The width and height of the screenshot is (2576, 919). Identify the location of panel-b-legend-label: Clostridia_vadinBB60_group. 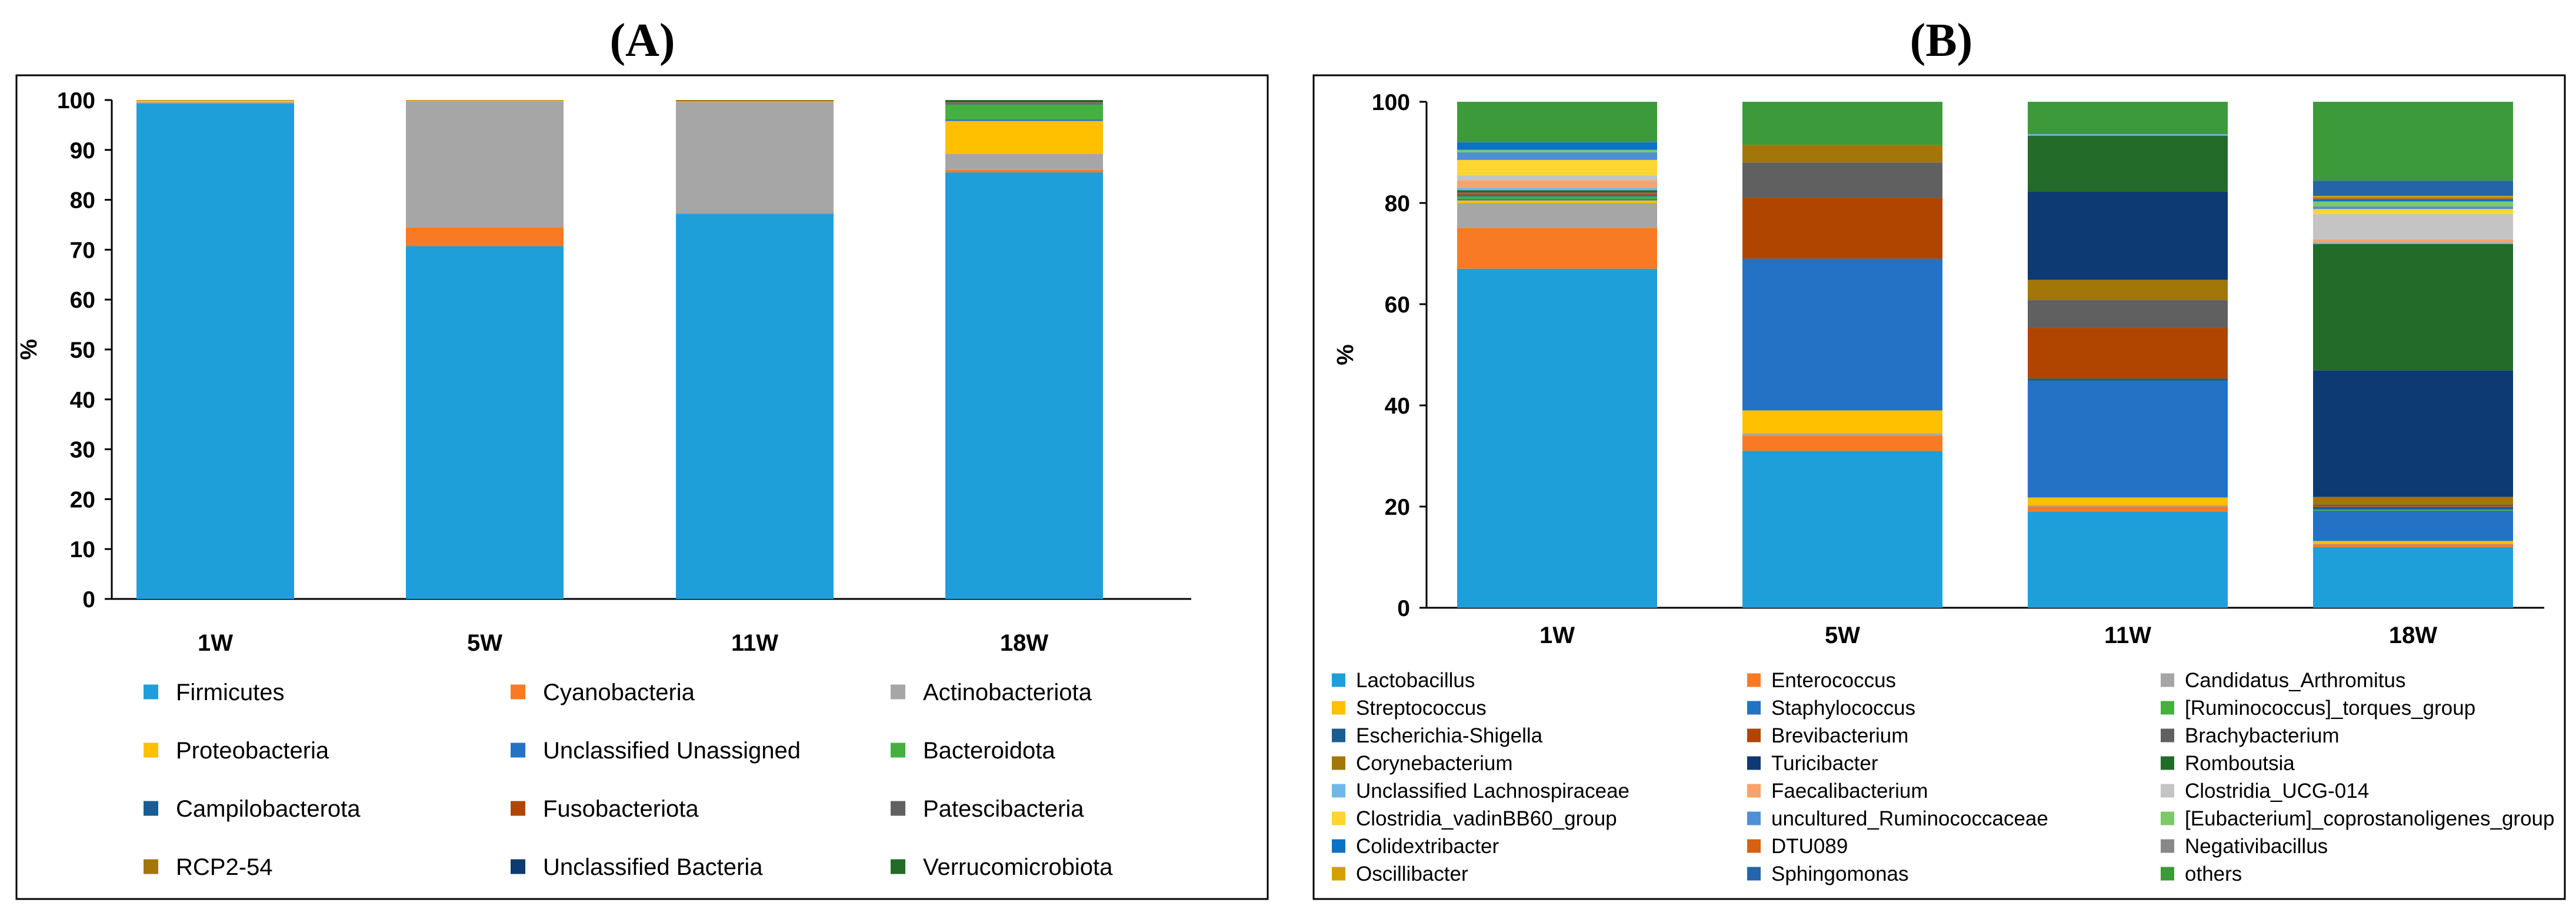
(1486, 818).